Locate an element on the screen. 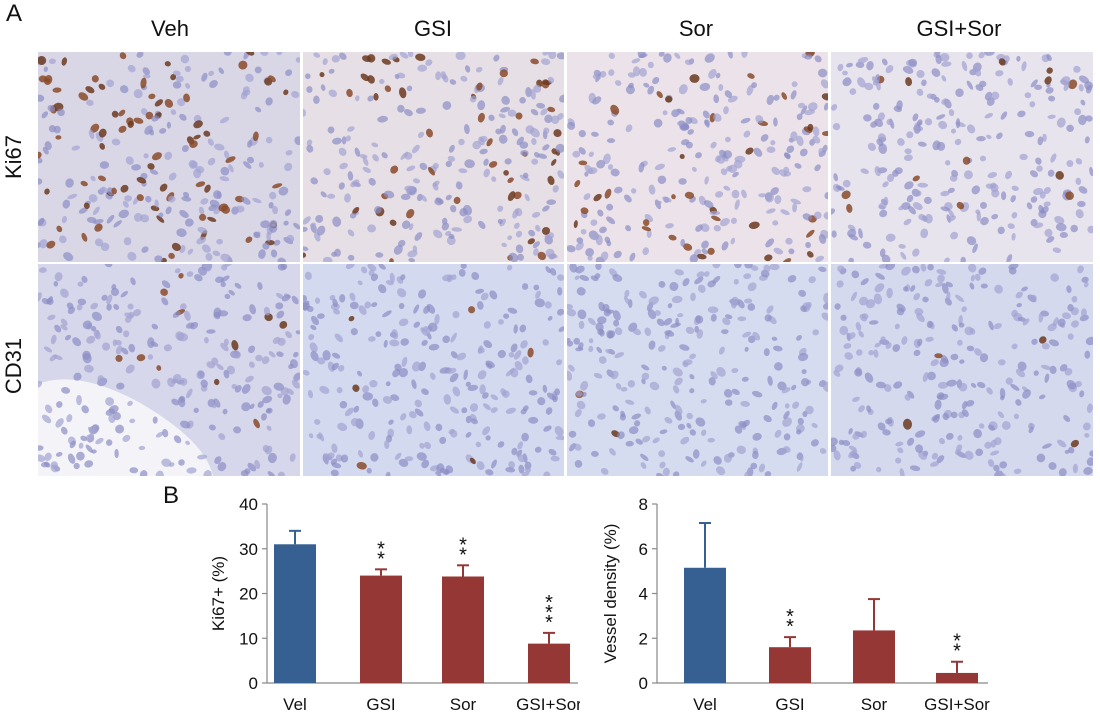  vessel-density-category-label-2: Sor is located at coordinates (874, 704).